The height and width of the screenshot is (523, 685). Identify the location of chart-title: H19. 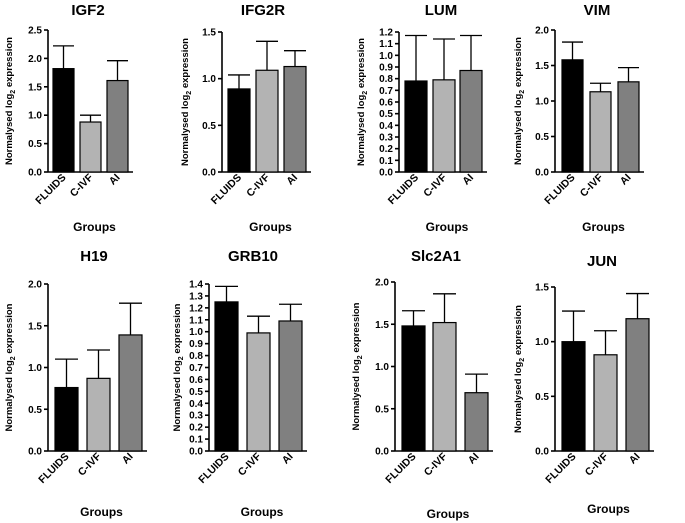
(94, 256).